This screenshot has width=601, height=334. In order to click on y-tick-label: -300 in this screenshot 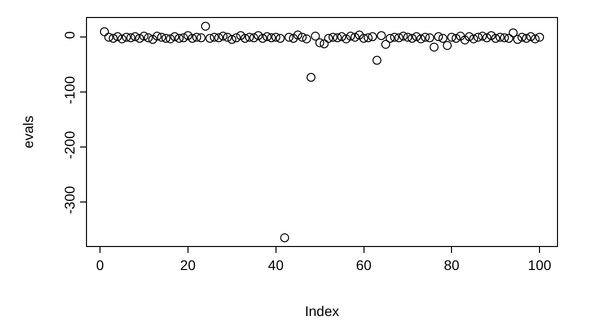, I will do `click(69, 200)`.